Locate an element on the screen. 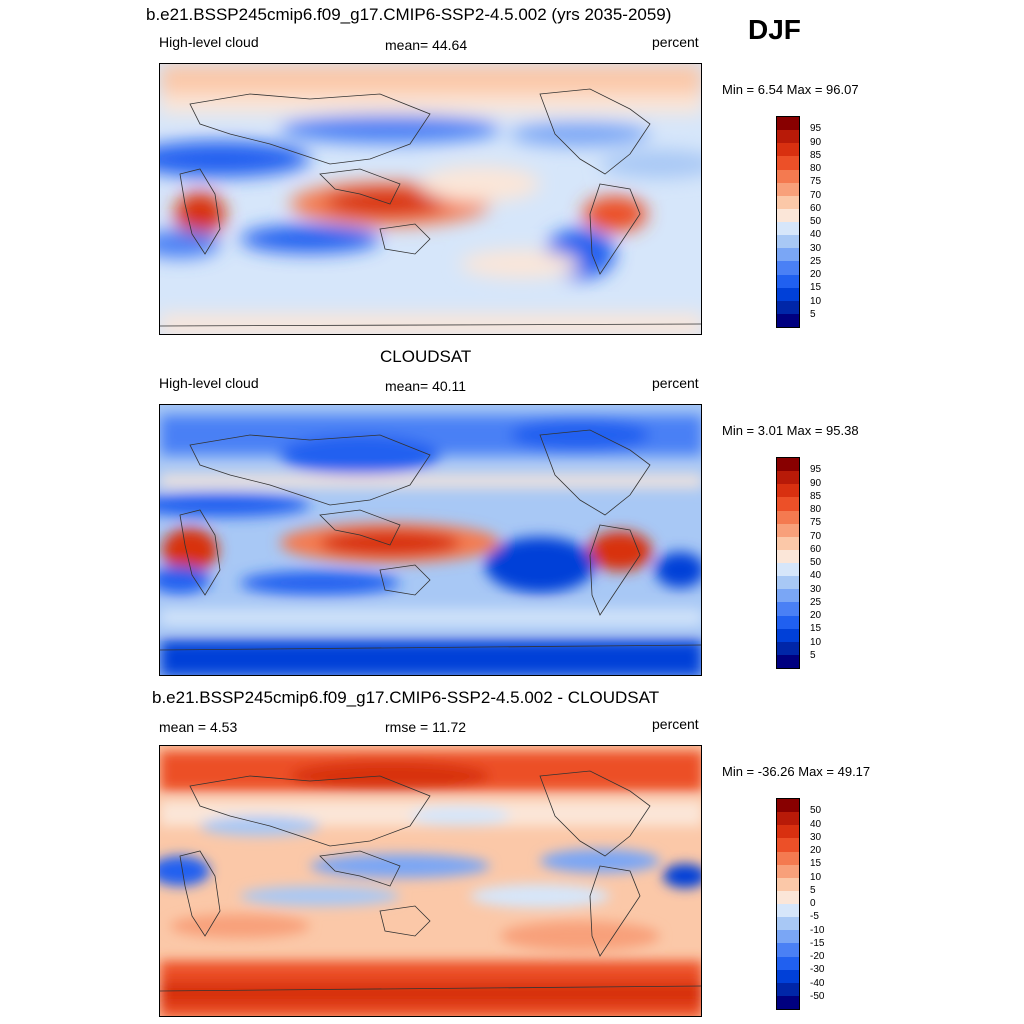  season-label: DJF is located at coordinates (774, 29).